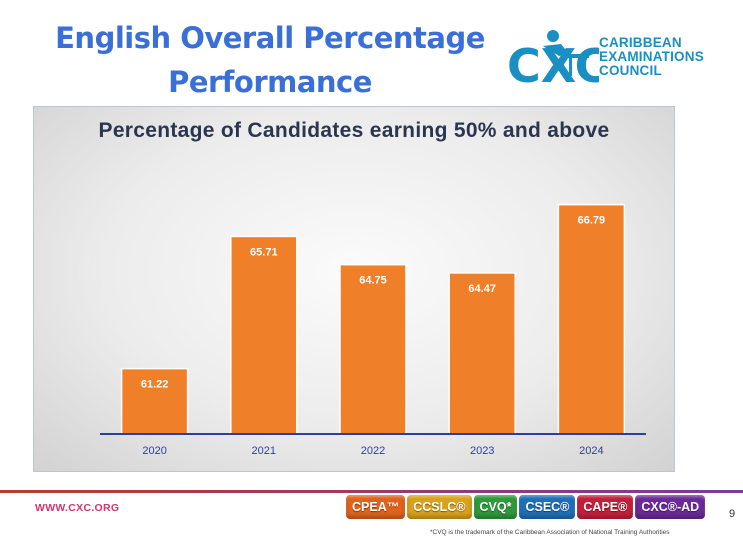 This screenshot has width=743, height=551. Describe the element at coordinates (670, 507) in the screenshot. I see `badge-cxc-ad: CXC®-AD` at that location.